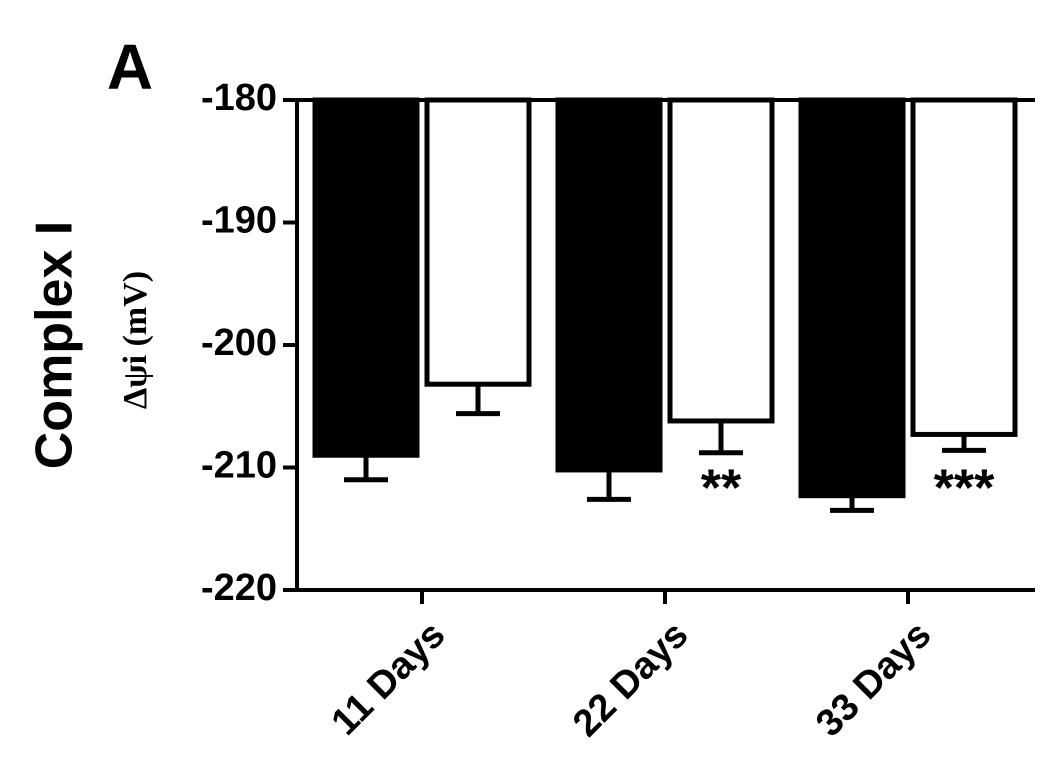 This screenshot has height=780, width=1058. Describe the element at coordinates (130, 67) in the screenshot. I see `panel-label: A` at that location.